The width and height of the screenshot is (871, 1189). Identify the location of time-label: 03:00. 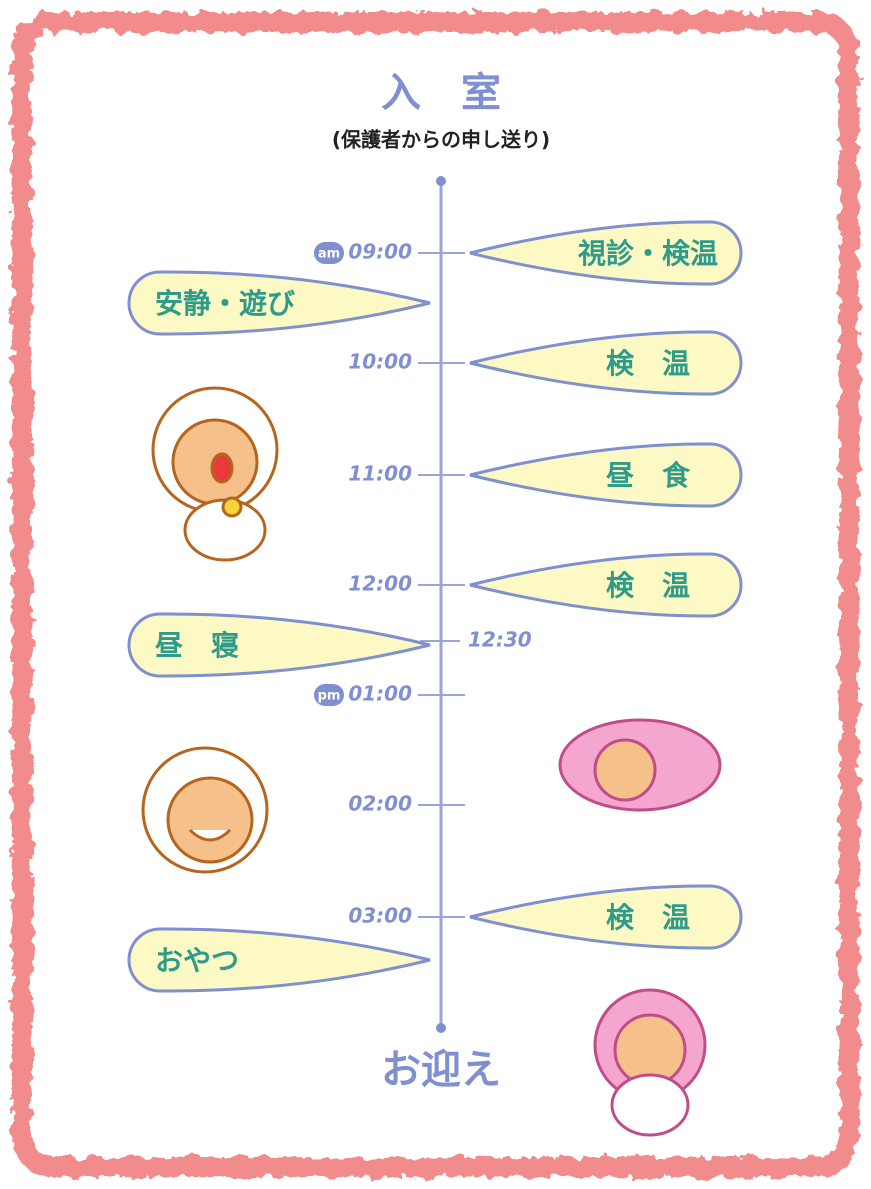
(380, 916).